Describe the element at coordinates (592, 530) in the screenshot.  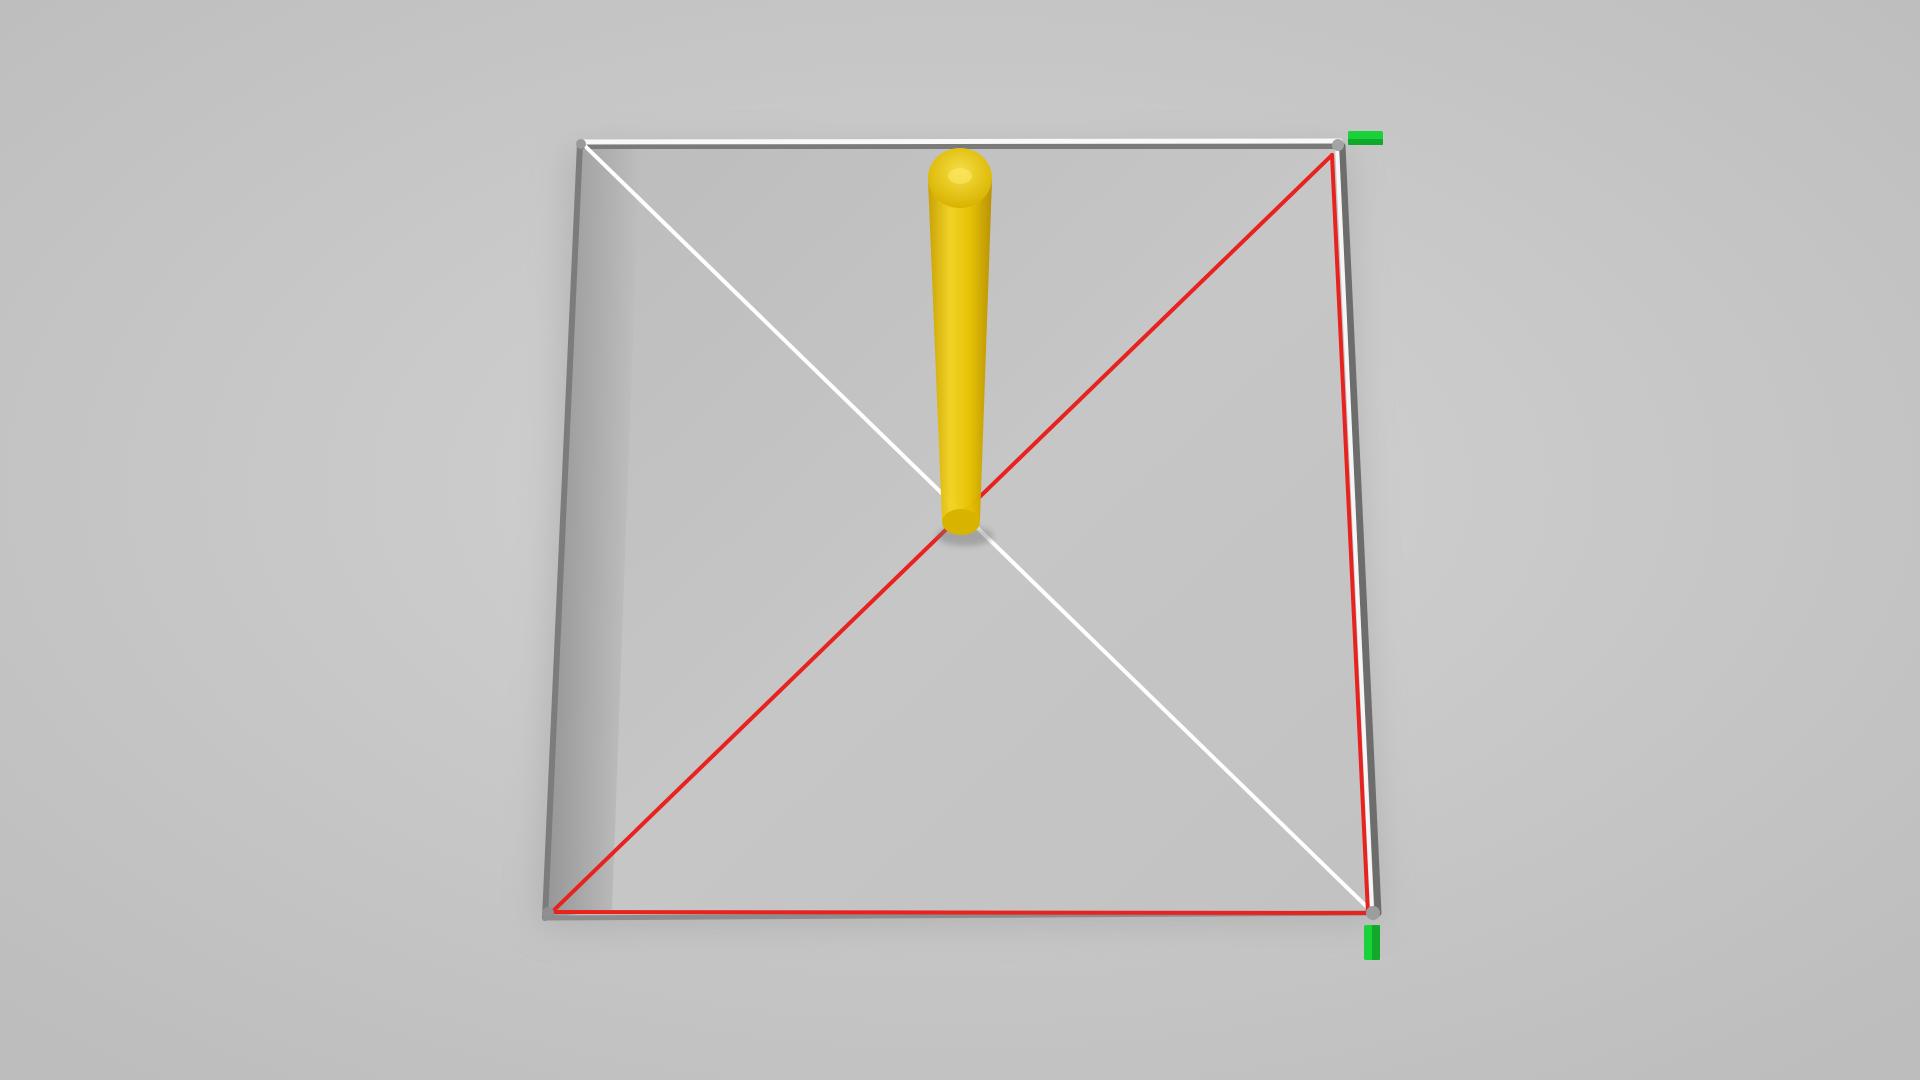
I see `frame-left-inner-shadow` at that location.